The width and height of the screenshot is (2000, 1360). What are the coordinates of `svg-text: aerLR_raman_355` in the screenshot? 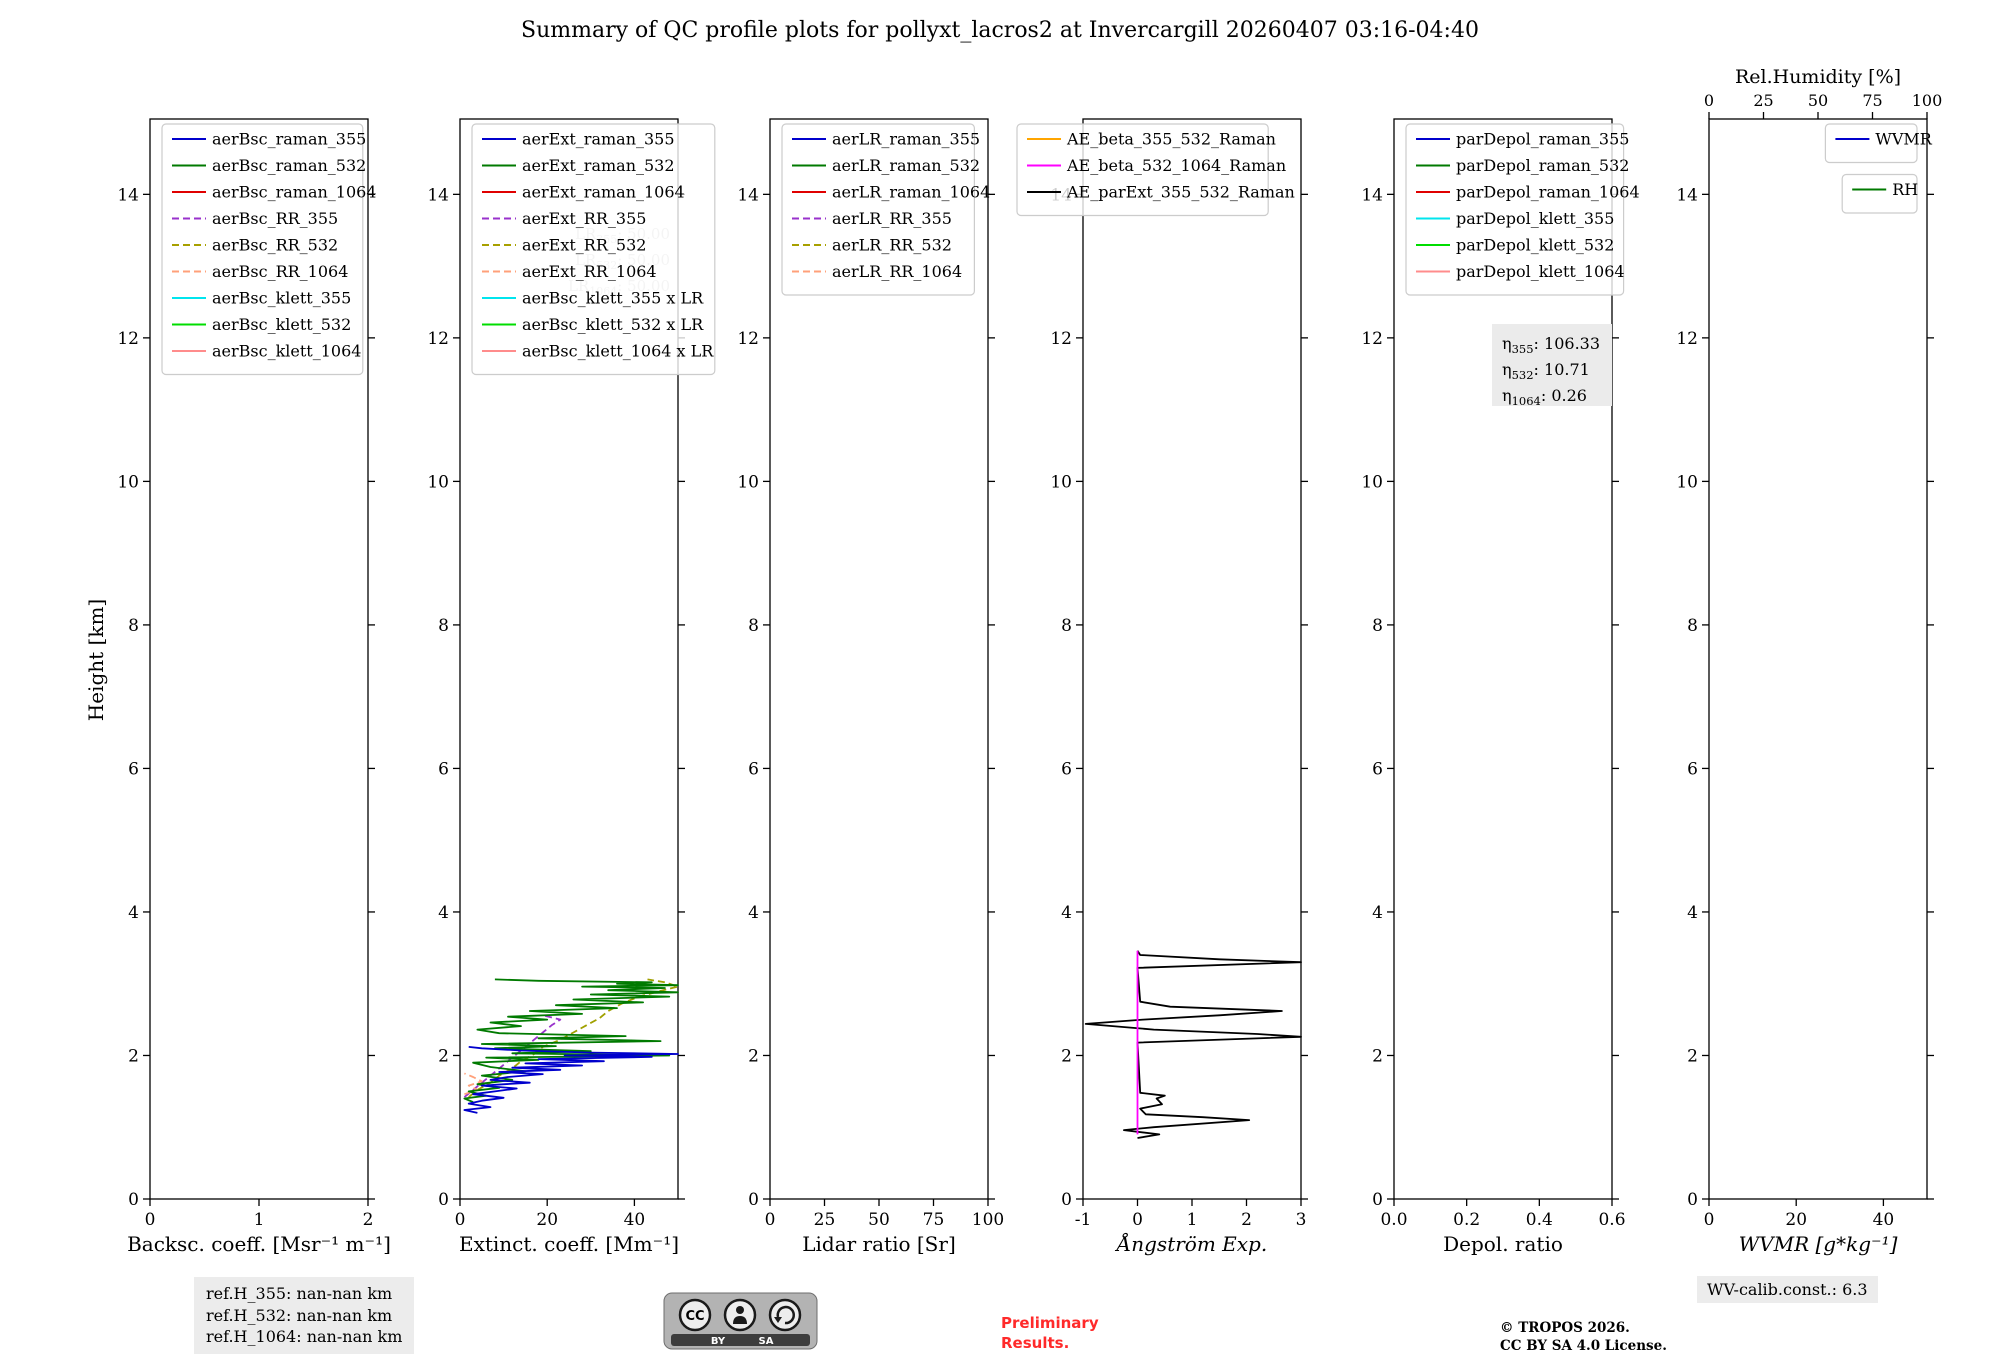 It's located at (906, 139).